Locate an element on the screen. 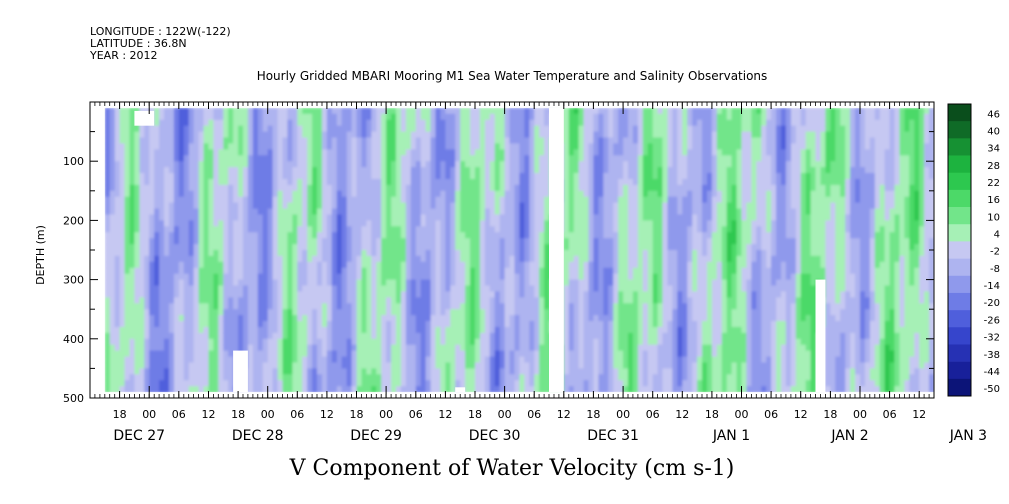 This screenshot has height=504, width=1009. longitude-label: LONGITUDE : 122W(-122) is located at coordinates (160, 31).